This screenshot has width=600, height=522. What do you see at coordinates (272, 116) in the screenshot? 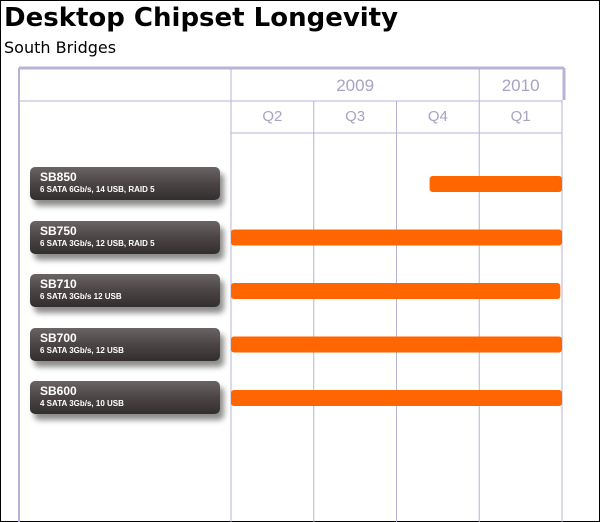
I see `quarter-label: Q2` at bounding box center [272, 116].